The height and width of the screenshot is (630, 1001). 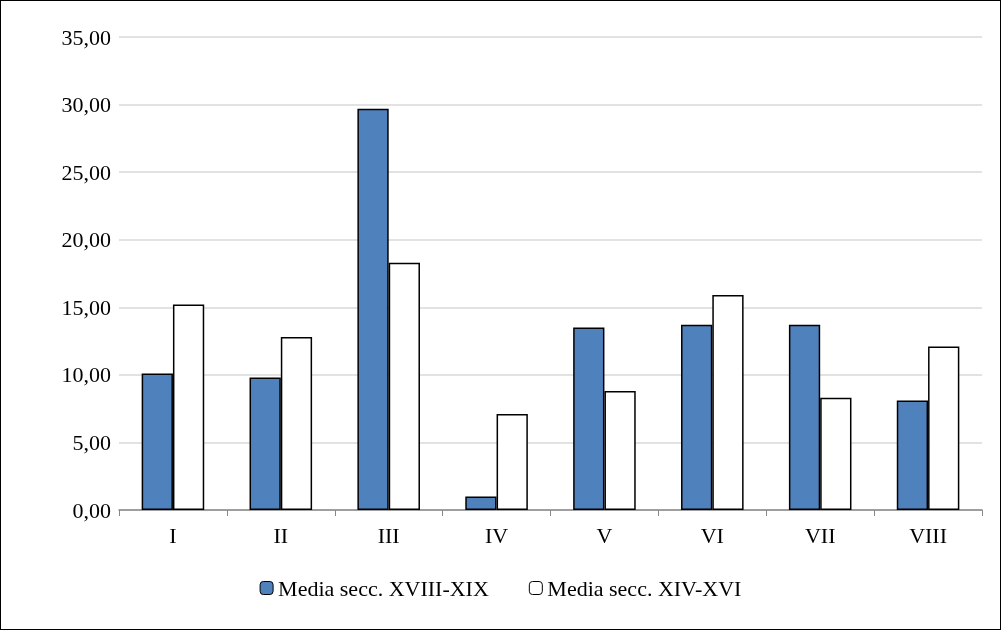 What do you see at coordinates (86, 307) in the screenshot?
I see `y-tick-label: 15,00` at bounding box center [86, 307].